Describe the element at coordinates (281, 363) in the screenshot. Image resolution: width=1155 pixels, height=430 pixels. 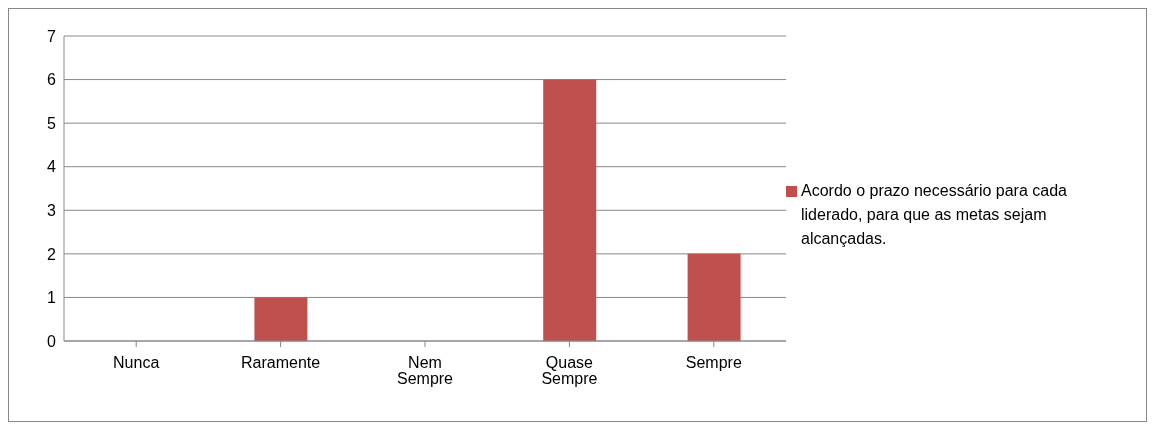
I see `x-tick-label: Raramente` at that location.